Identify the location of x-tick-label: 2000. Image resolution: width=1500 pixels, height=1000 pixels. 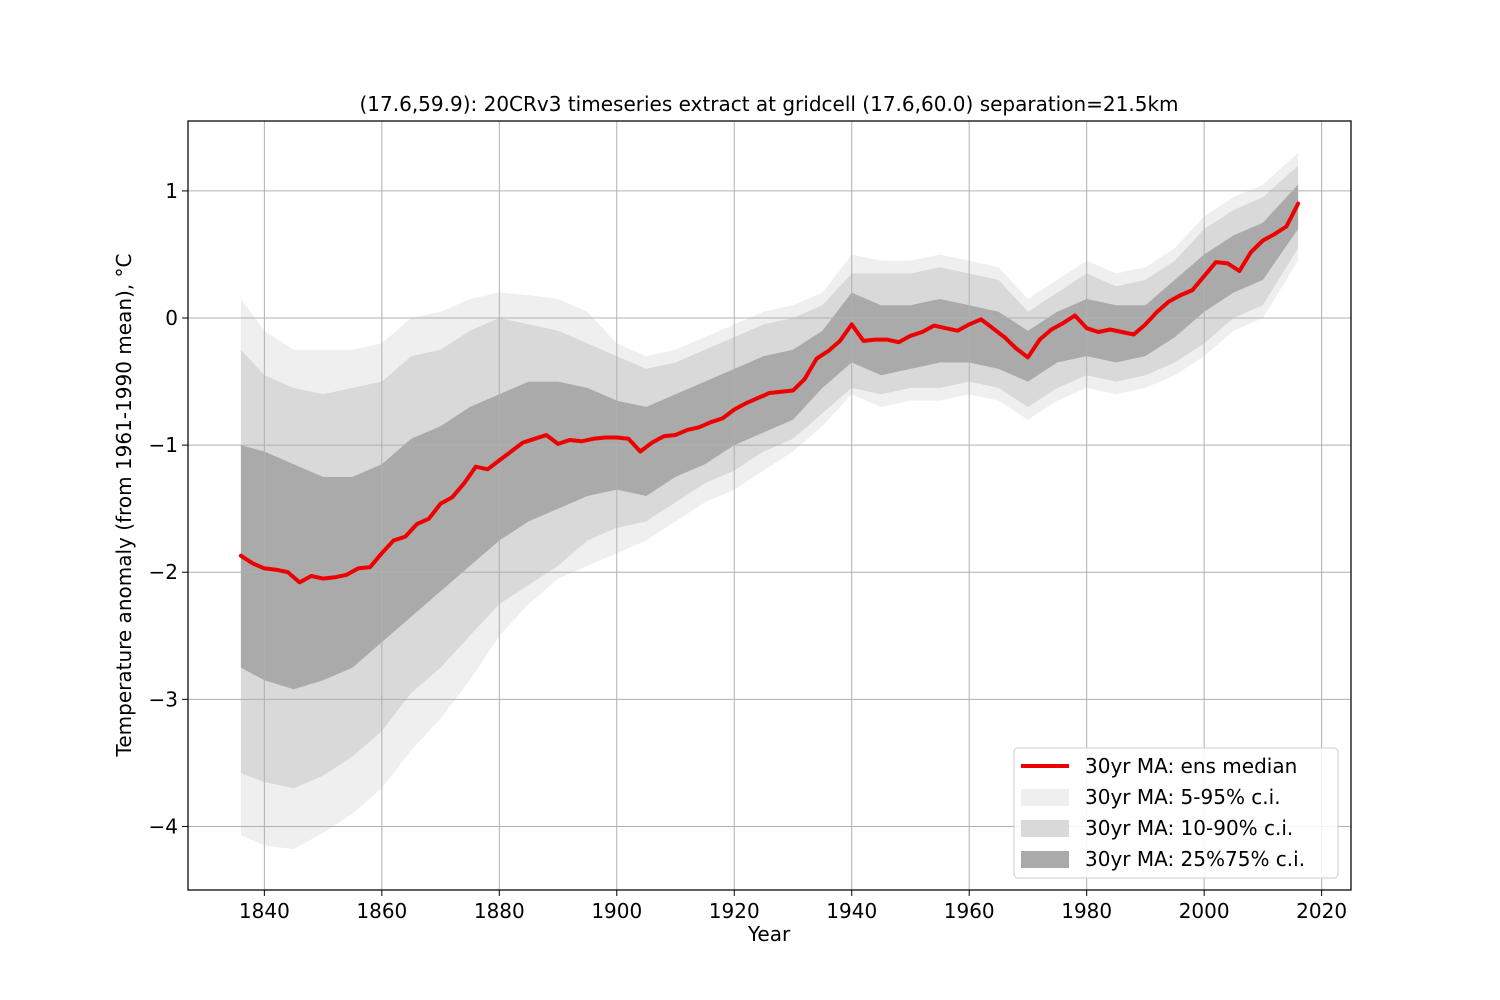
(1204, 911).